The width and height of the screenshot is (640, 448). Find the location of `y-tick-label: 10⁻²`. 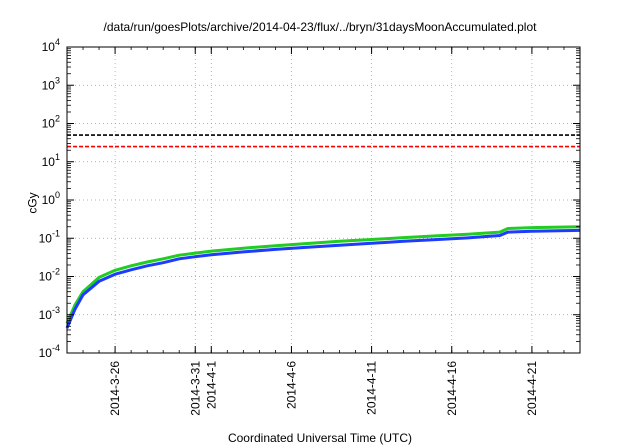

y-tick-label: 10⁻² is located at coordinates (49, 275).